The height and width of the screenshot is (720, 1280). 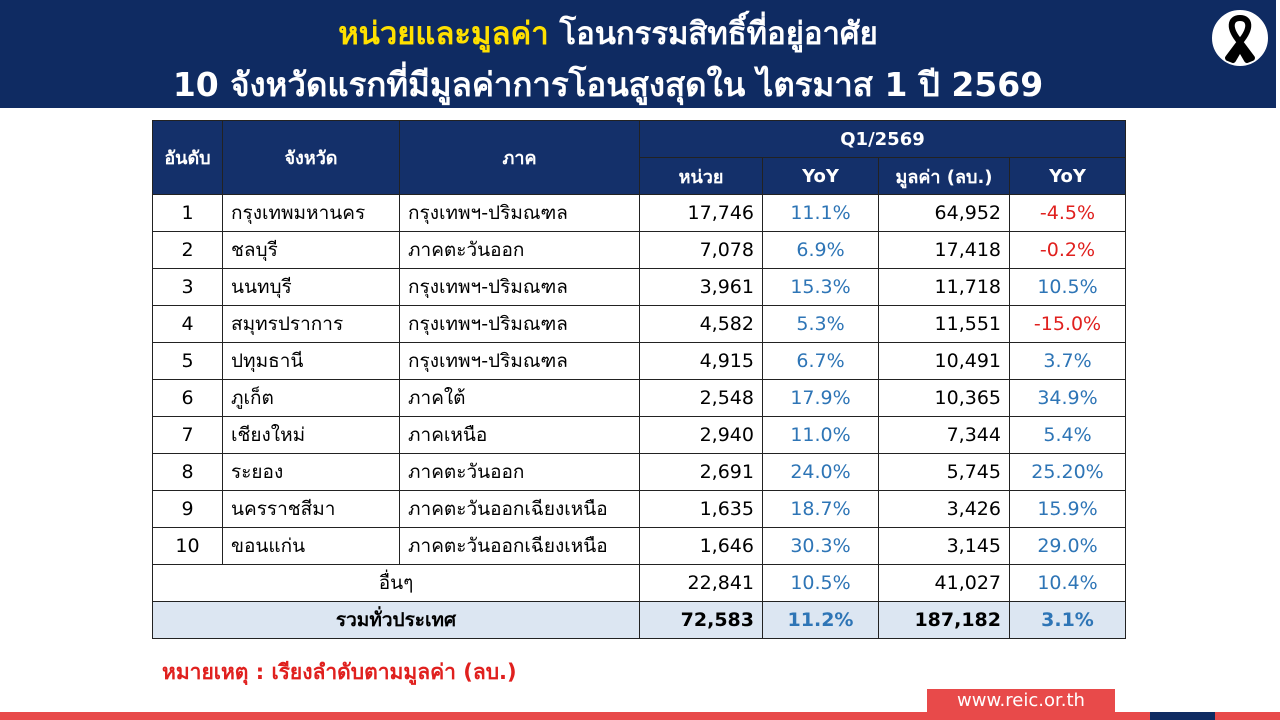 What do you see at coordinates (701, 472) in the screenshot?
I see `units-cell: 2,691` at bounding box center [701, 472].